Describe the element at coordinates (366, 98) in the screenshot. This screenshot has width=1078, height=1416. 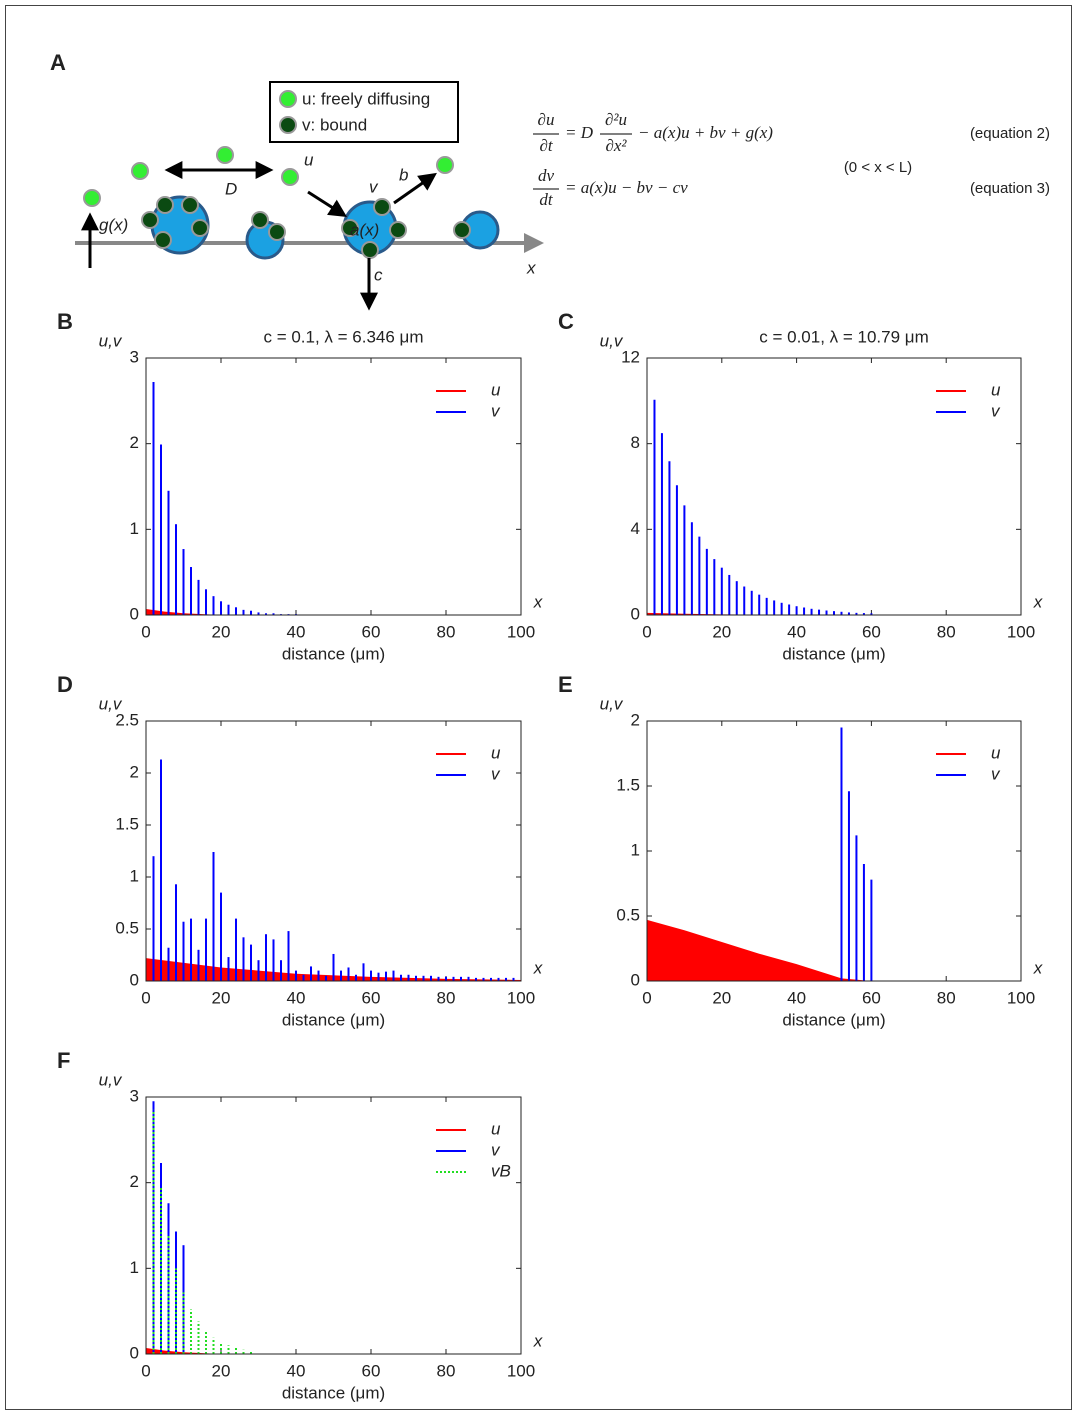
I see `legend-label: u: freely diffusing` at that location.